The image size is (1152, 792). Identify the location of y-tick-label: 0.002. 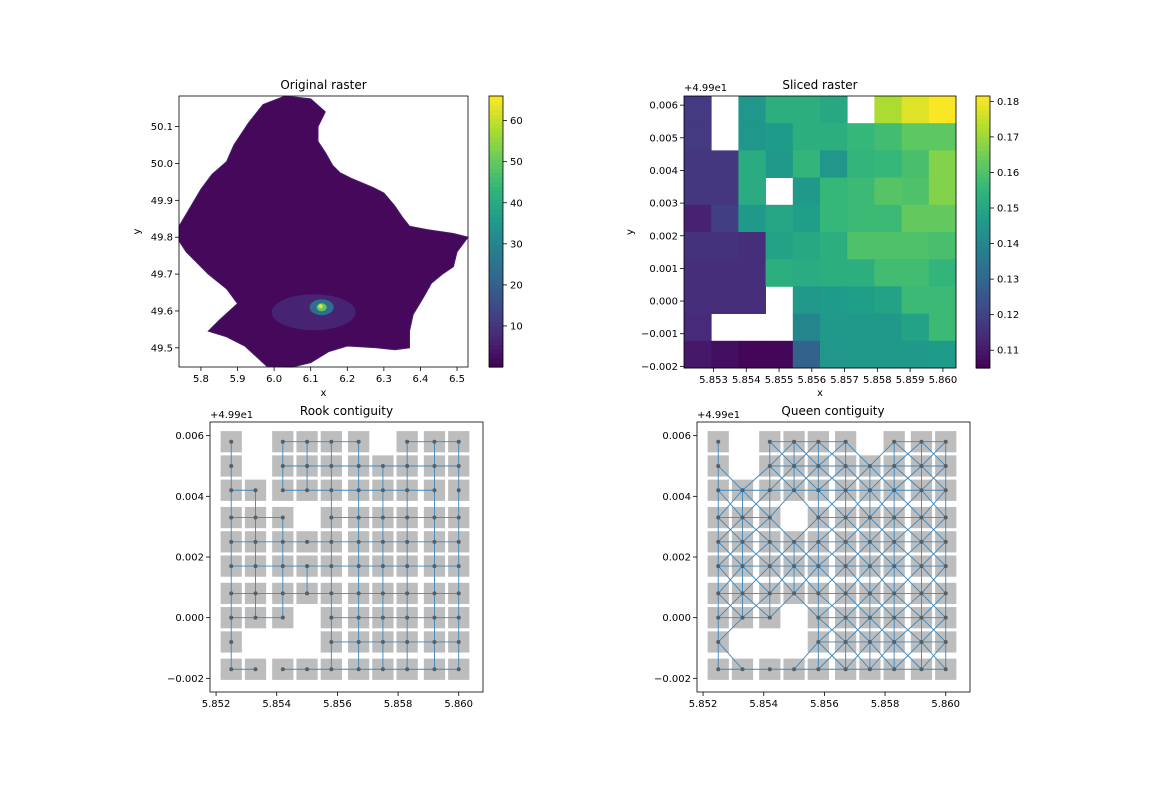
(663, 236).